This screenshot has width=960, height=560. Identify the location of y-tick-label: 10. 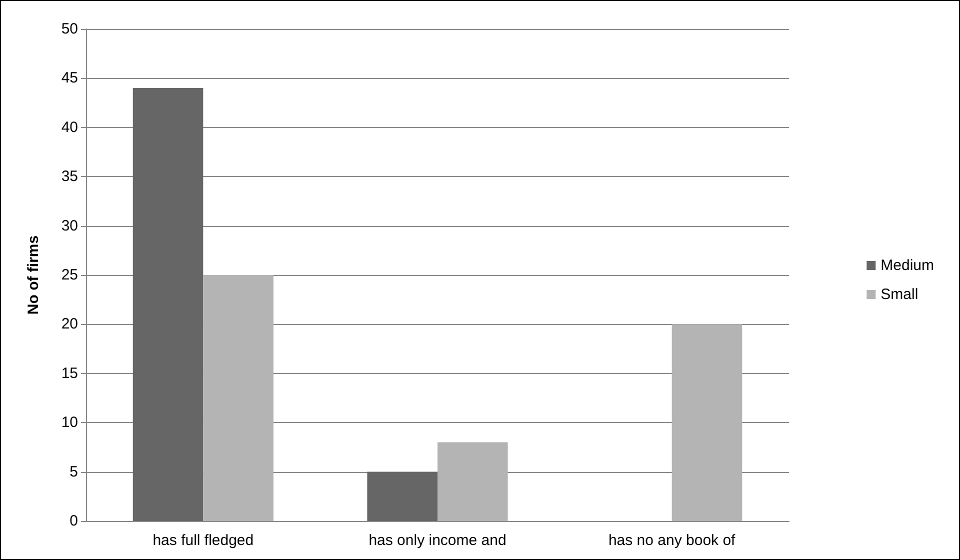
(69, 423).